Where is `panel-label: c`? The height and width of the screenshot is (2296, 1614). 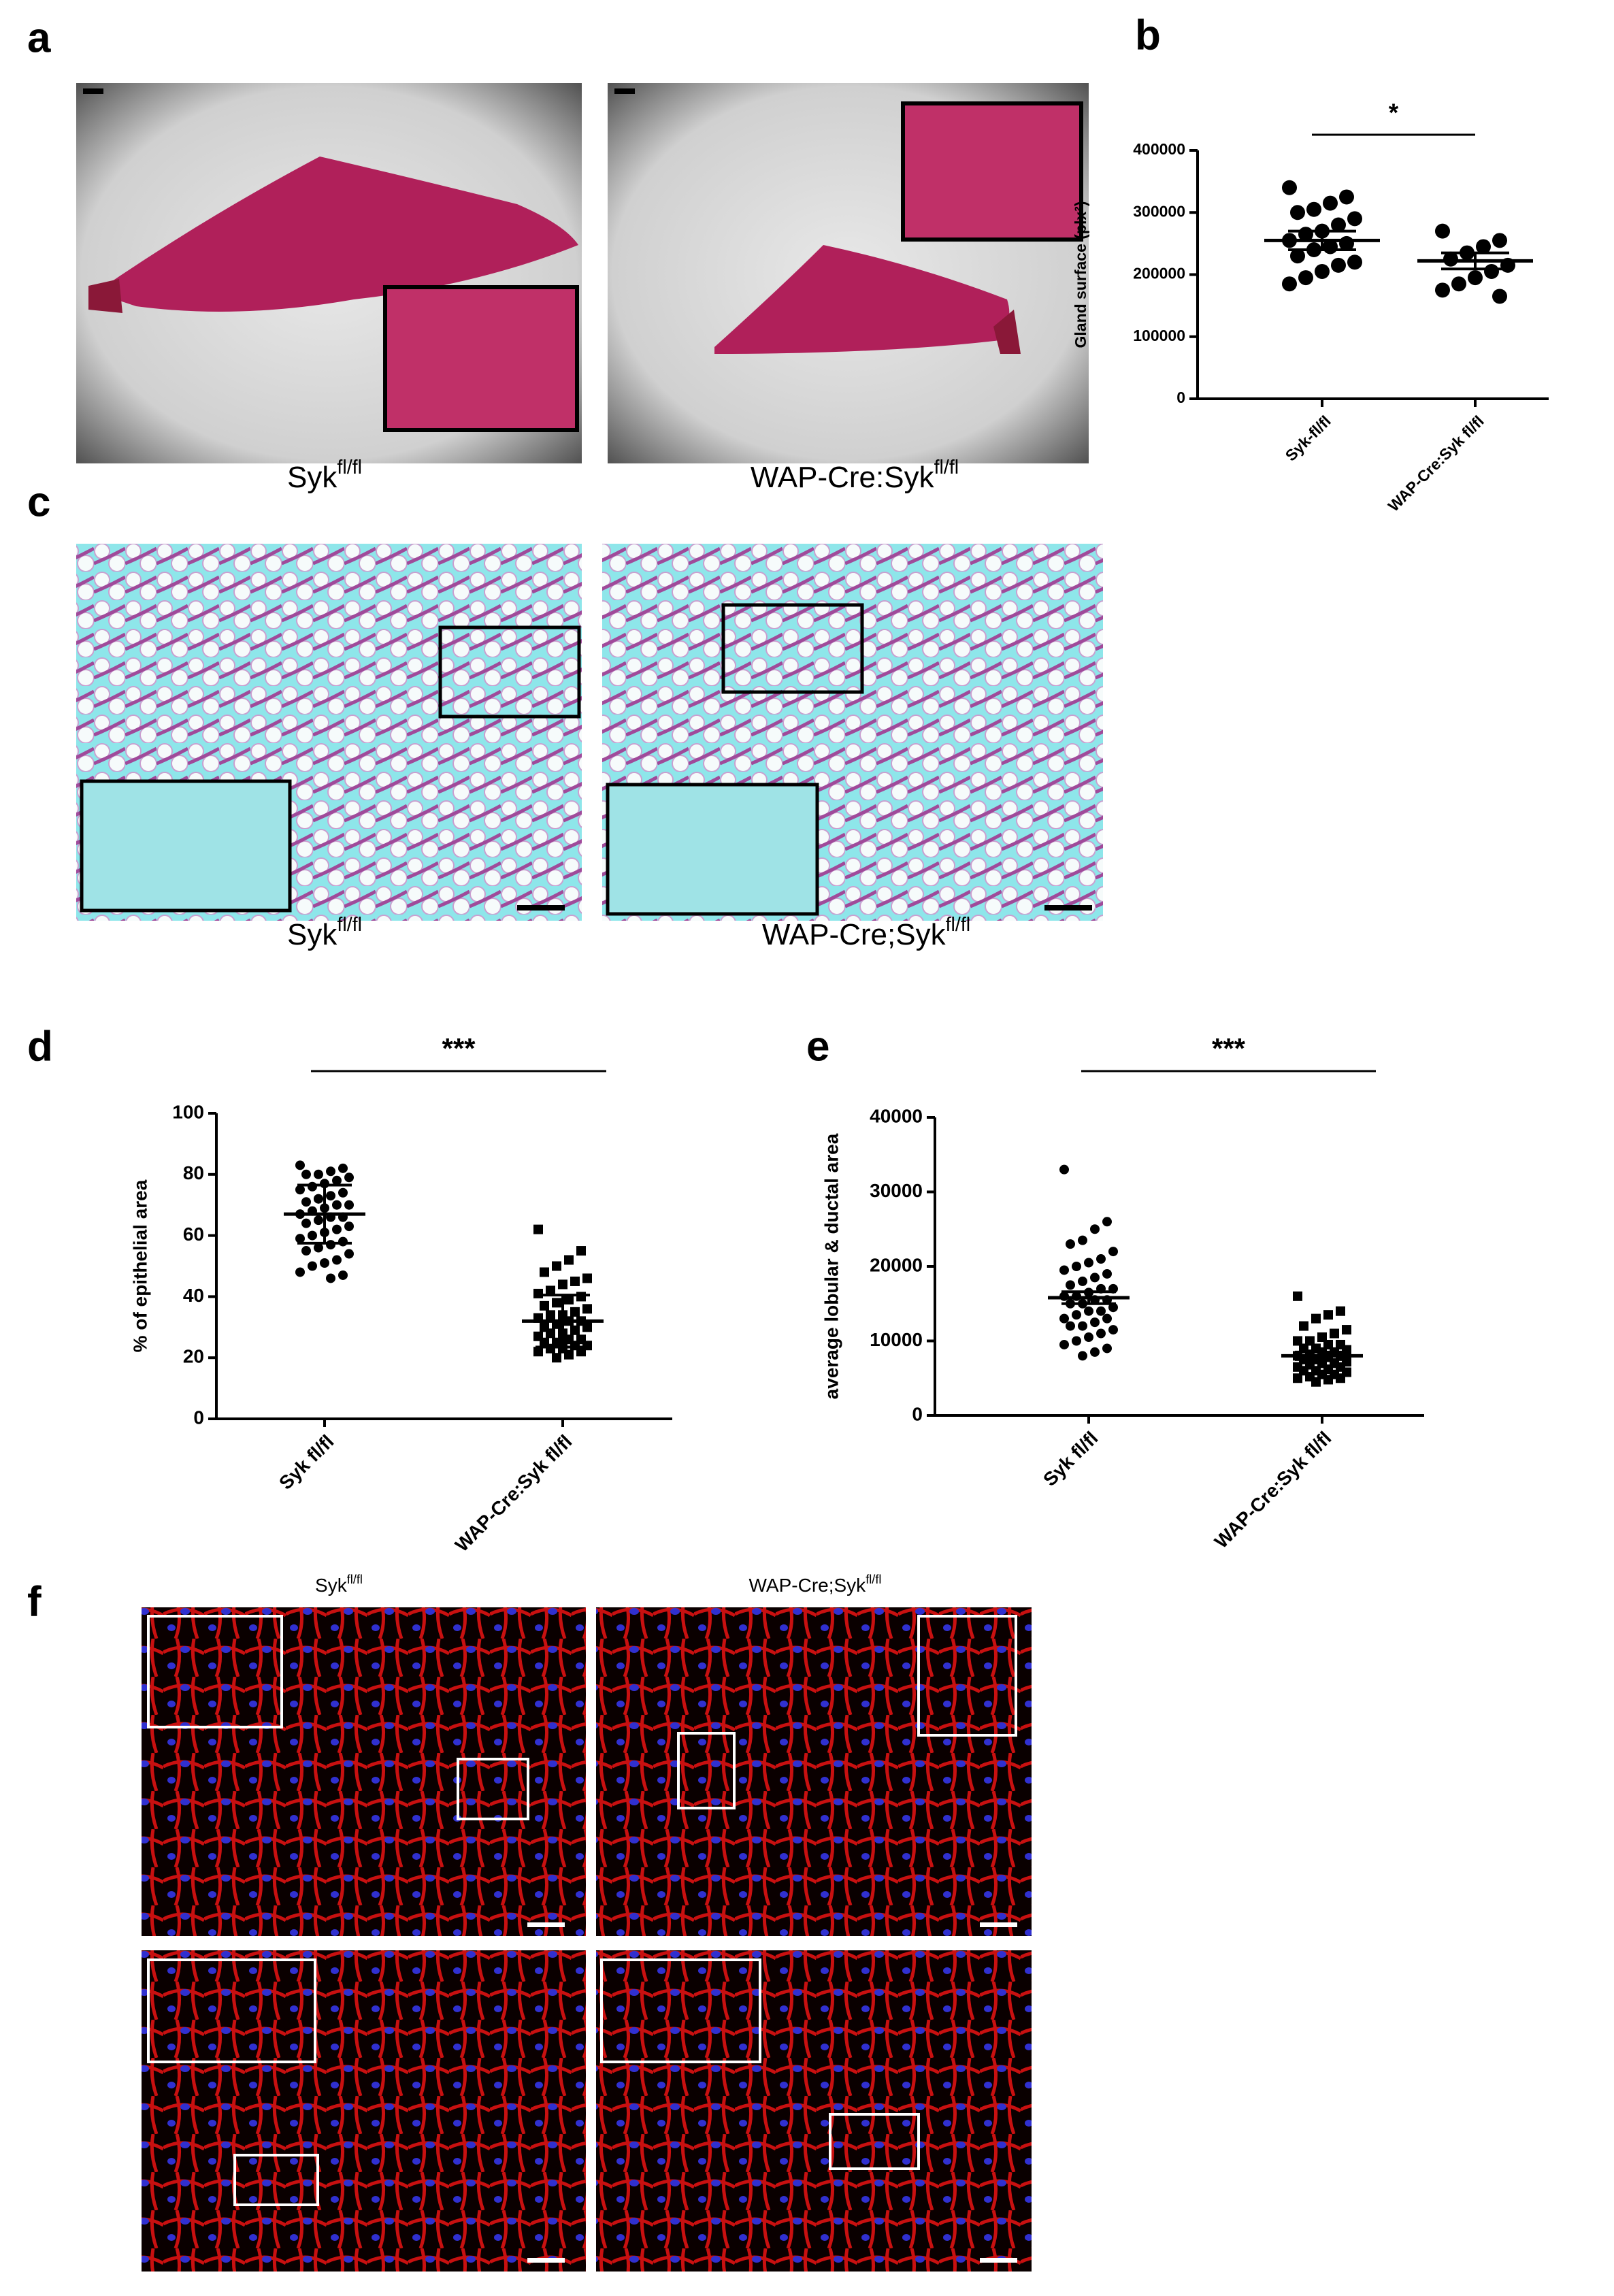 panel-label: c is located at coordinates (38, 502).